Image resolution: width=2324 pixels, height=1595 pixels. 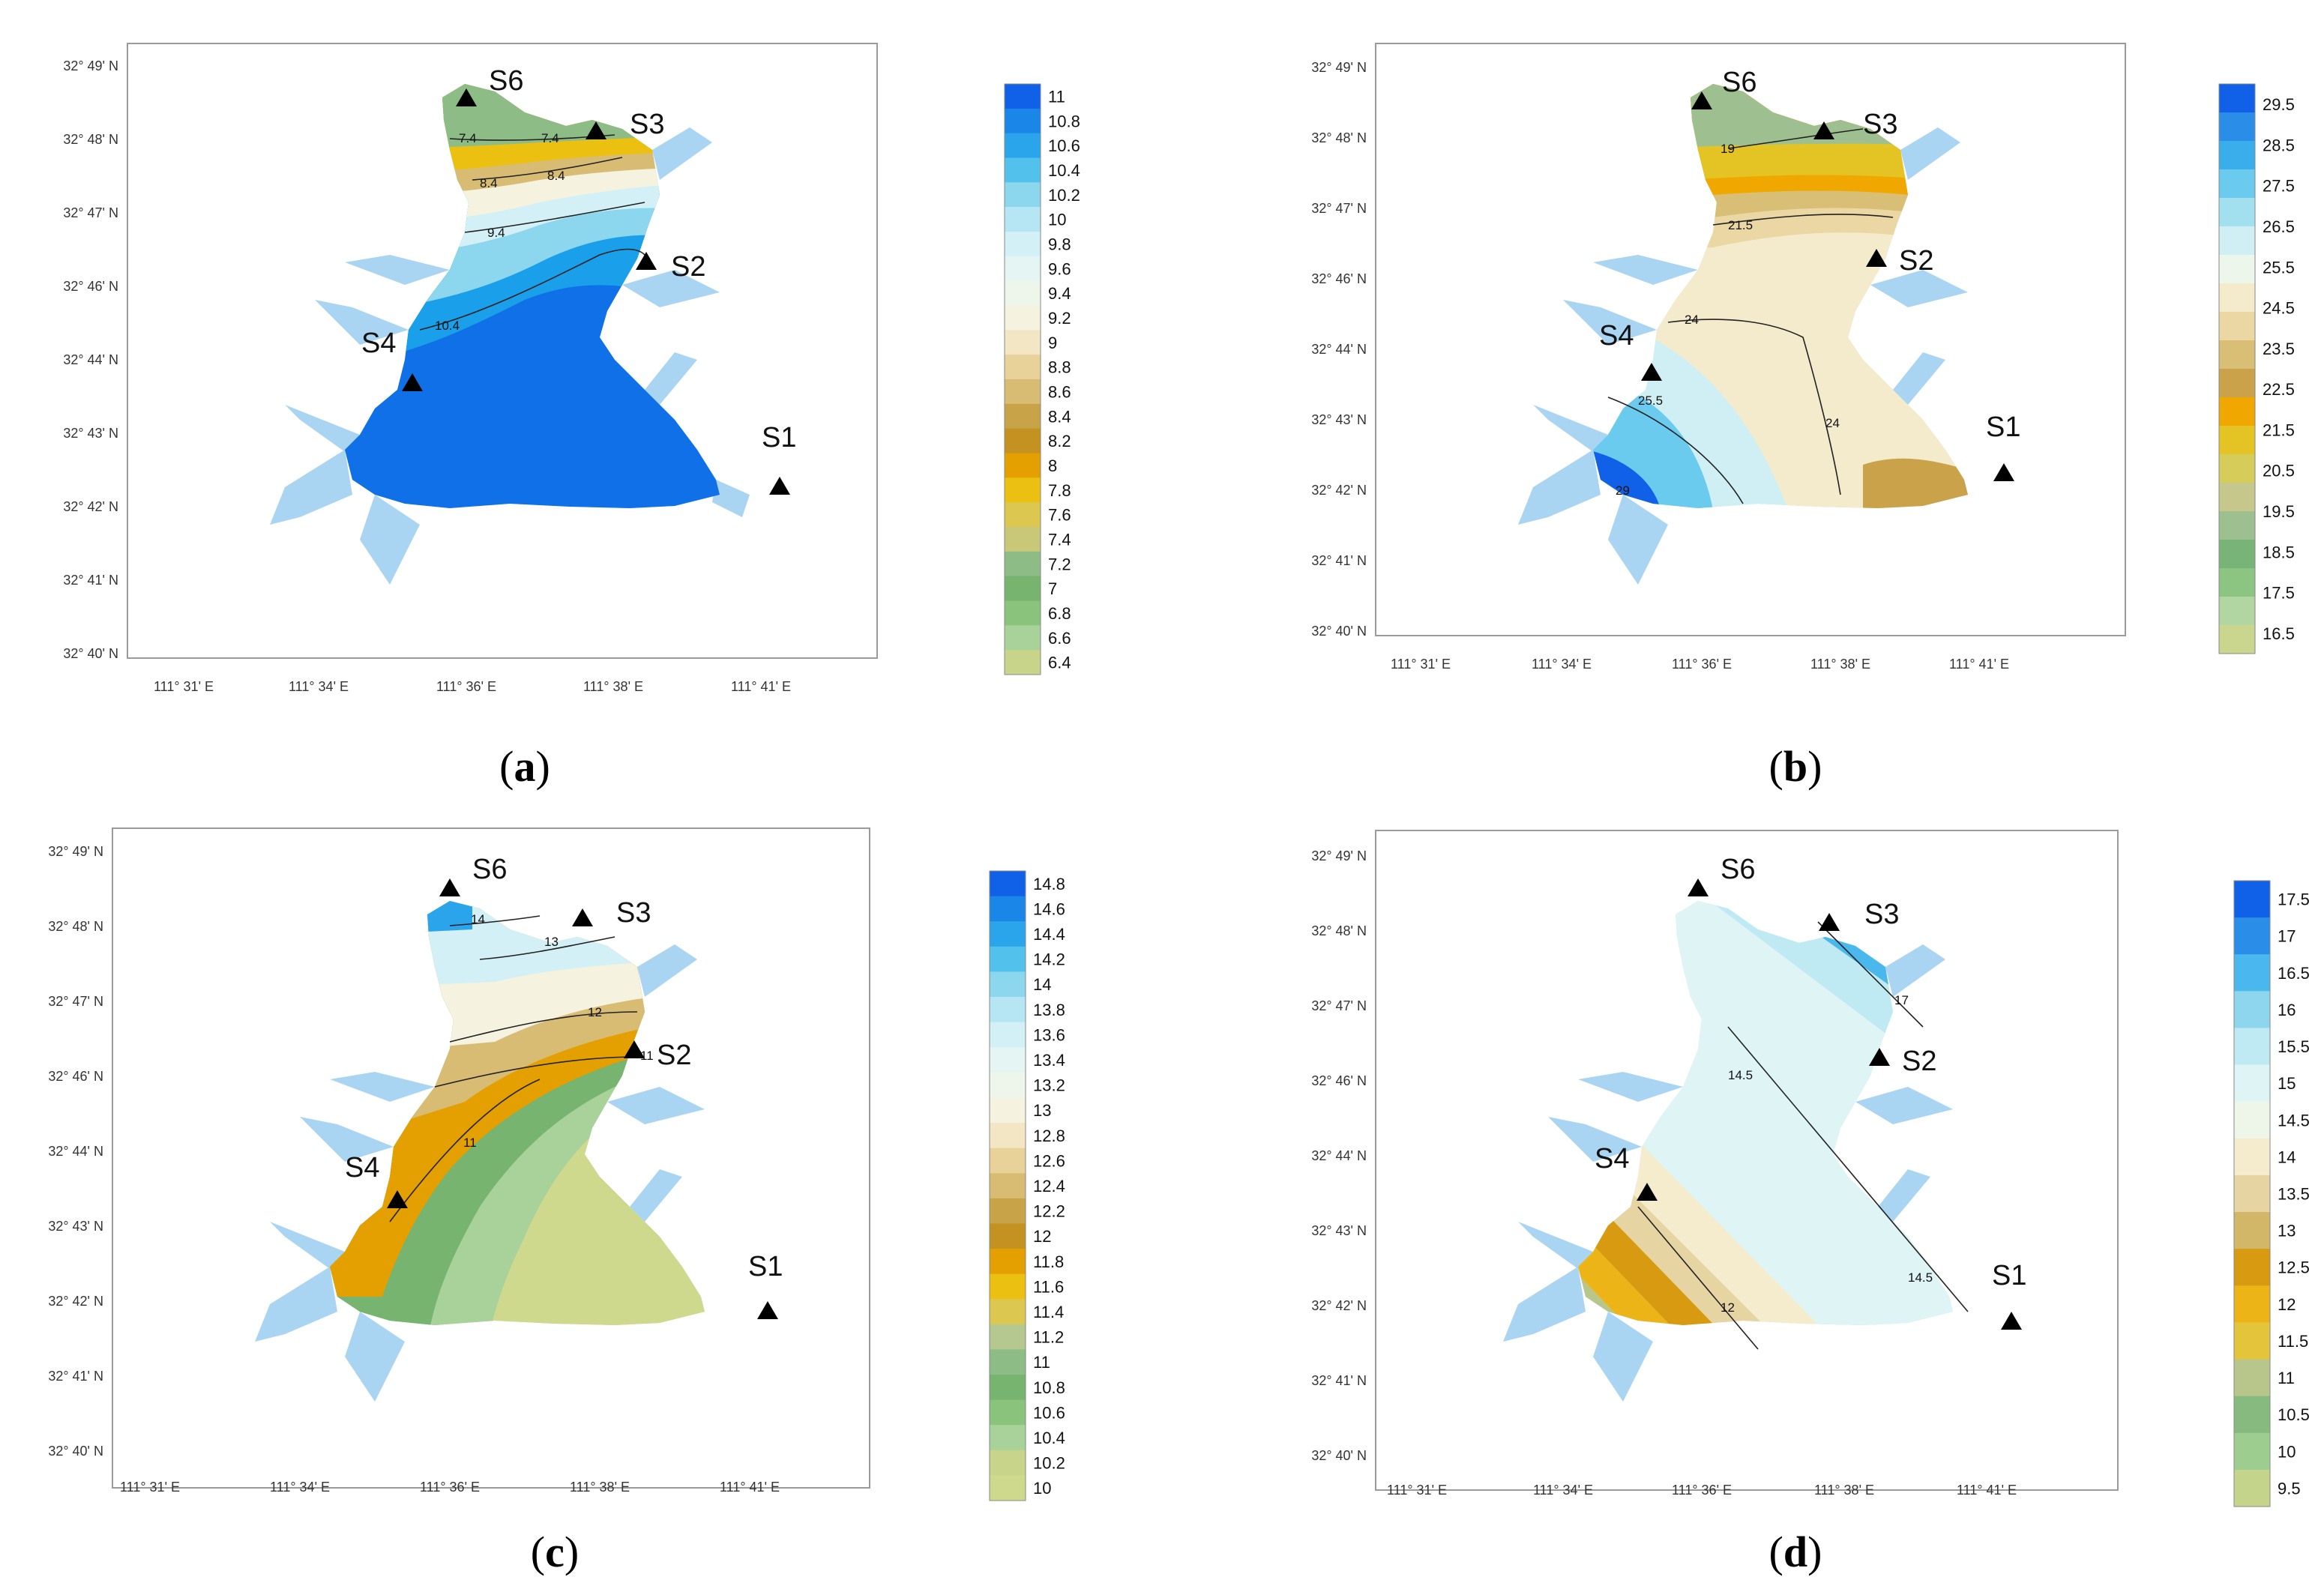 What do you see at coordinates (2279, 267) in the screenshot?
I see `legend-tick-label: 25.5` at bounding box center [2279, 267].